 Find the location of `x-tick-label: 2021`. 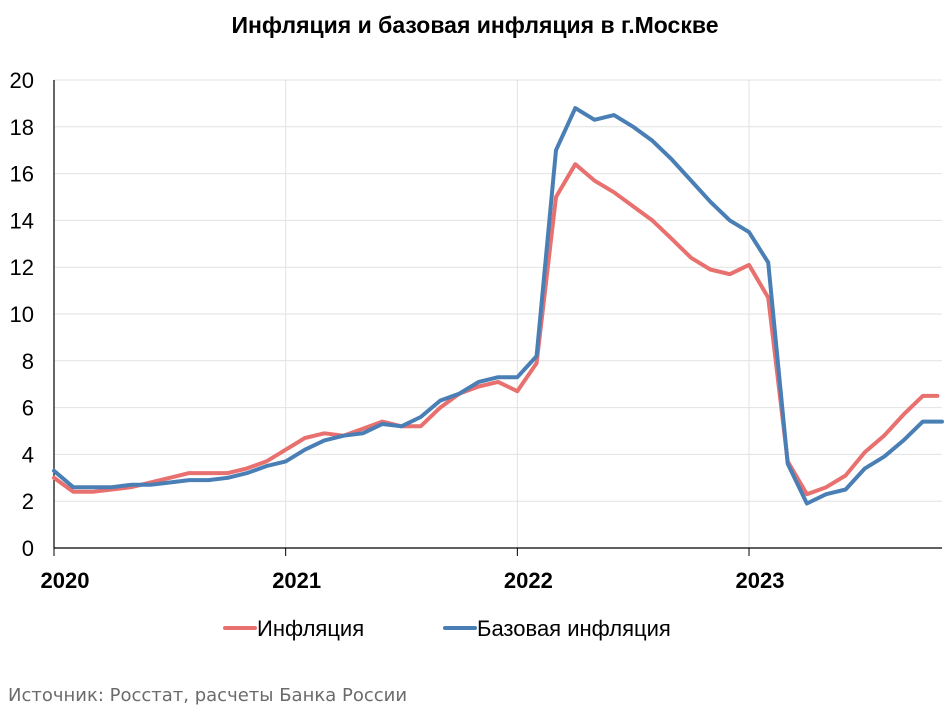

x-tick-label: 2021 is located at coordinates (296, 580).